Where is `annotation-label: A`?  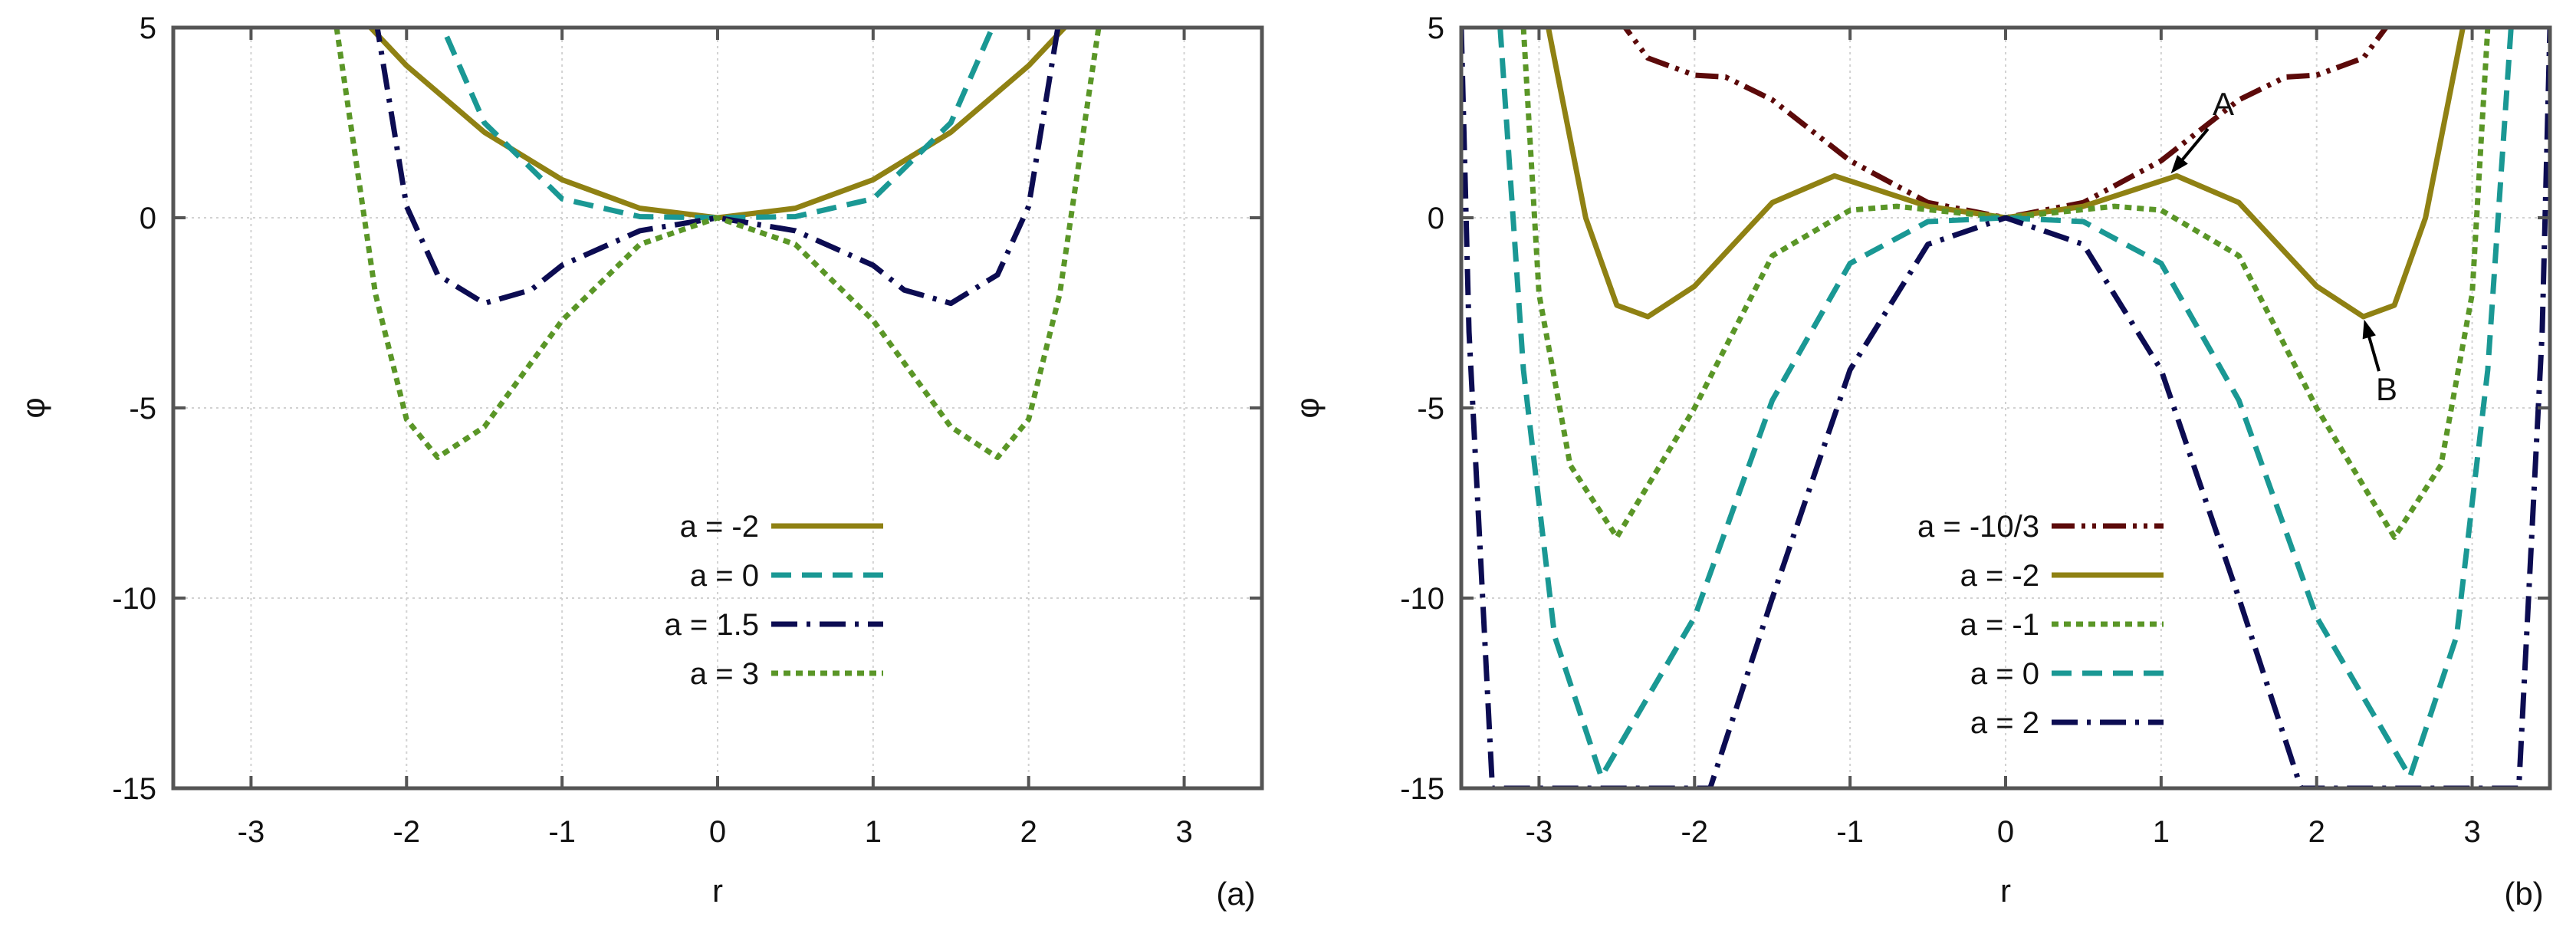
annotation-label: A is located at coordinates (2224, 104).